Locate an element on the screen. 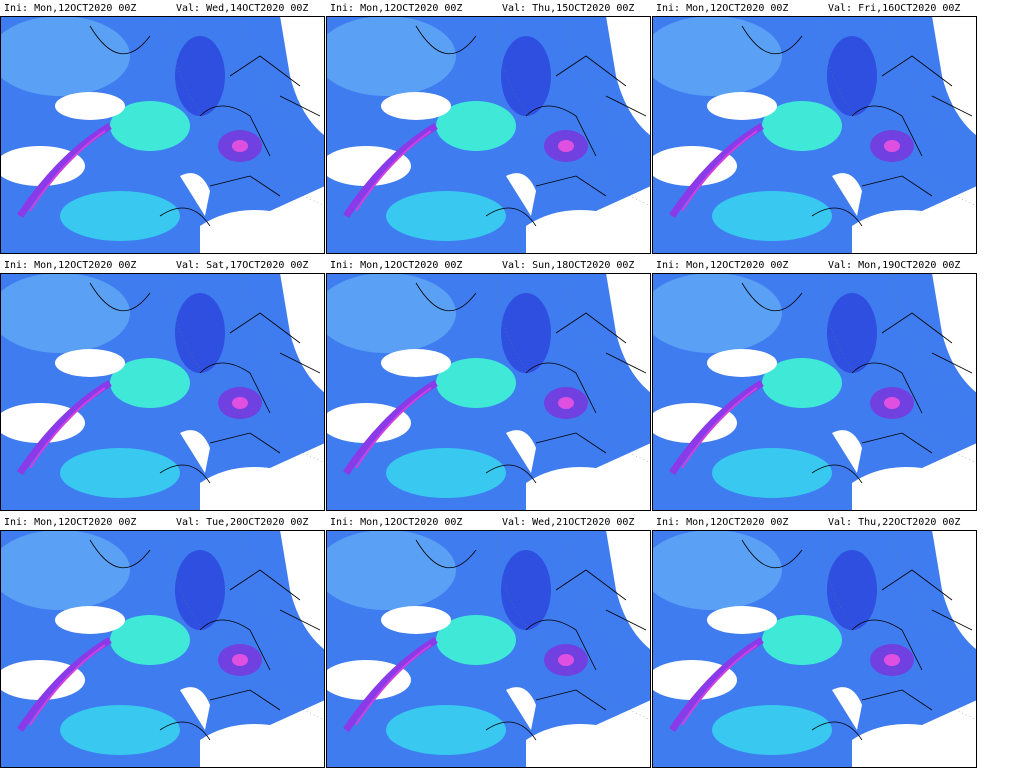  valid-time-label: Val: Mon,19OCT2020 00Z is located at coordinates (894, 265).